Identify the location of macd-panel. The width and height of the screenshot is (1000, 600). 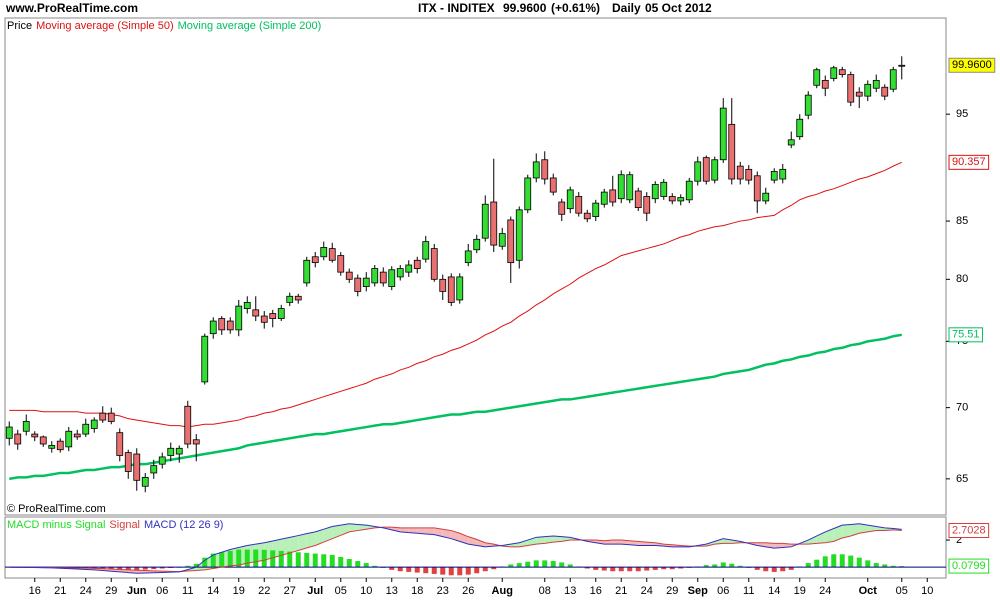
(475, 547).